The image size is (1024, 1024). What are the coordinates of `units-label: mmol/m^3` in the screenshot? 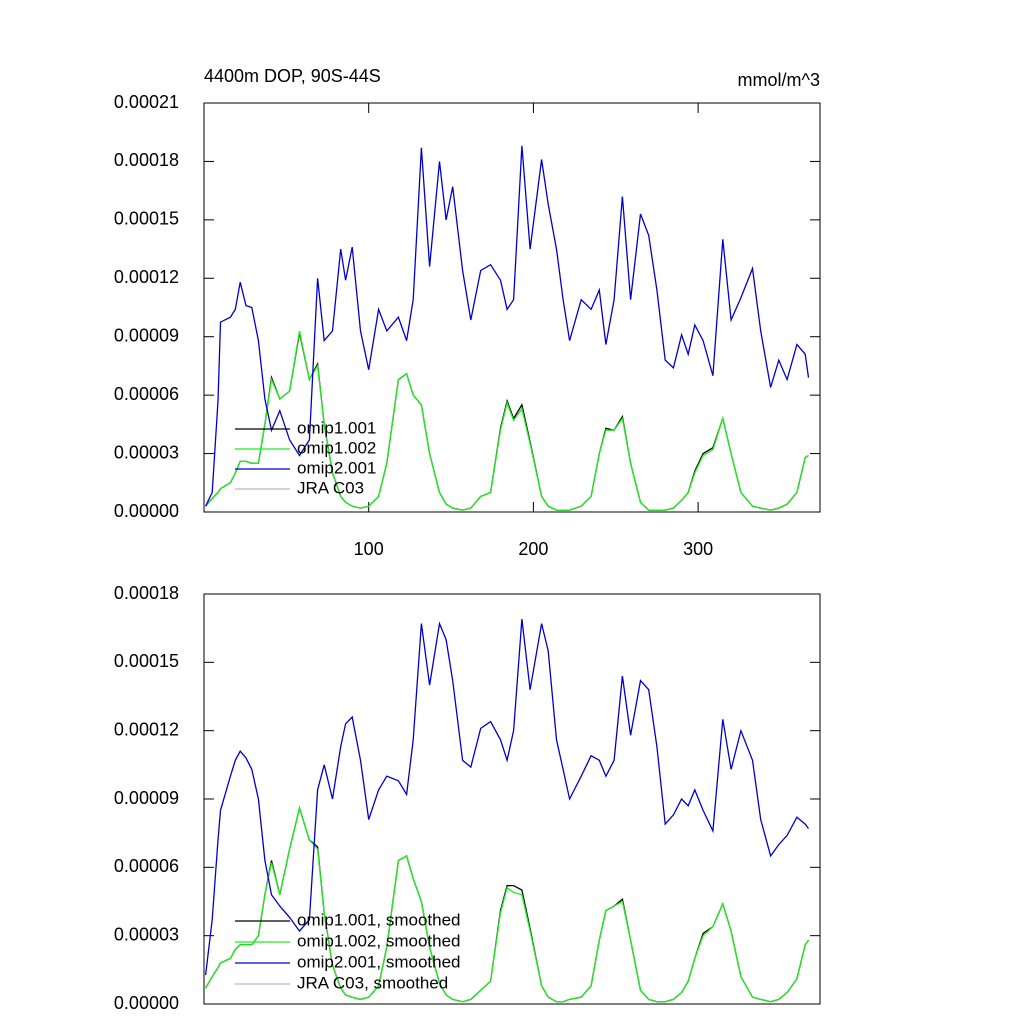 It's located at (779, 80).